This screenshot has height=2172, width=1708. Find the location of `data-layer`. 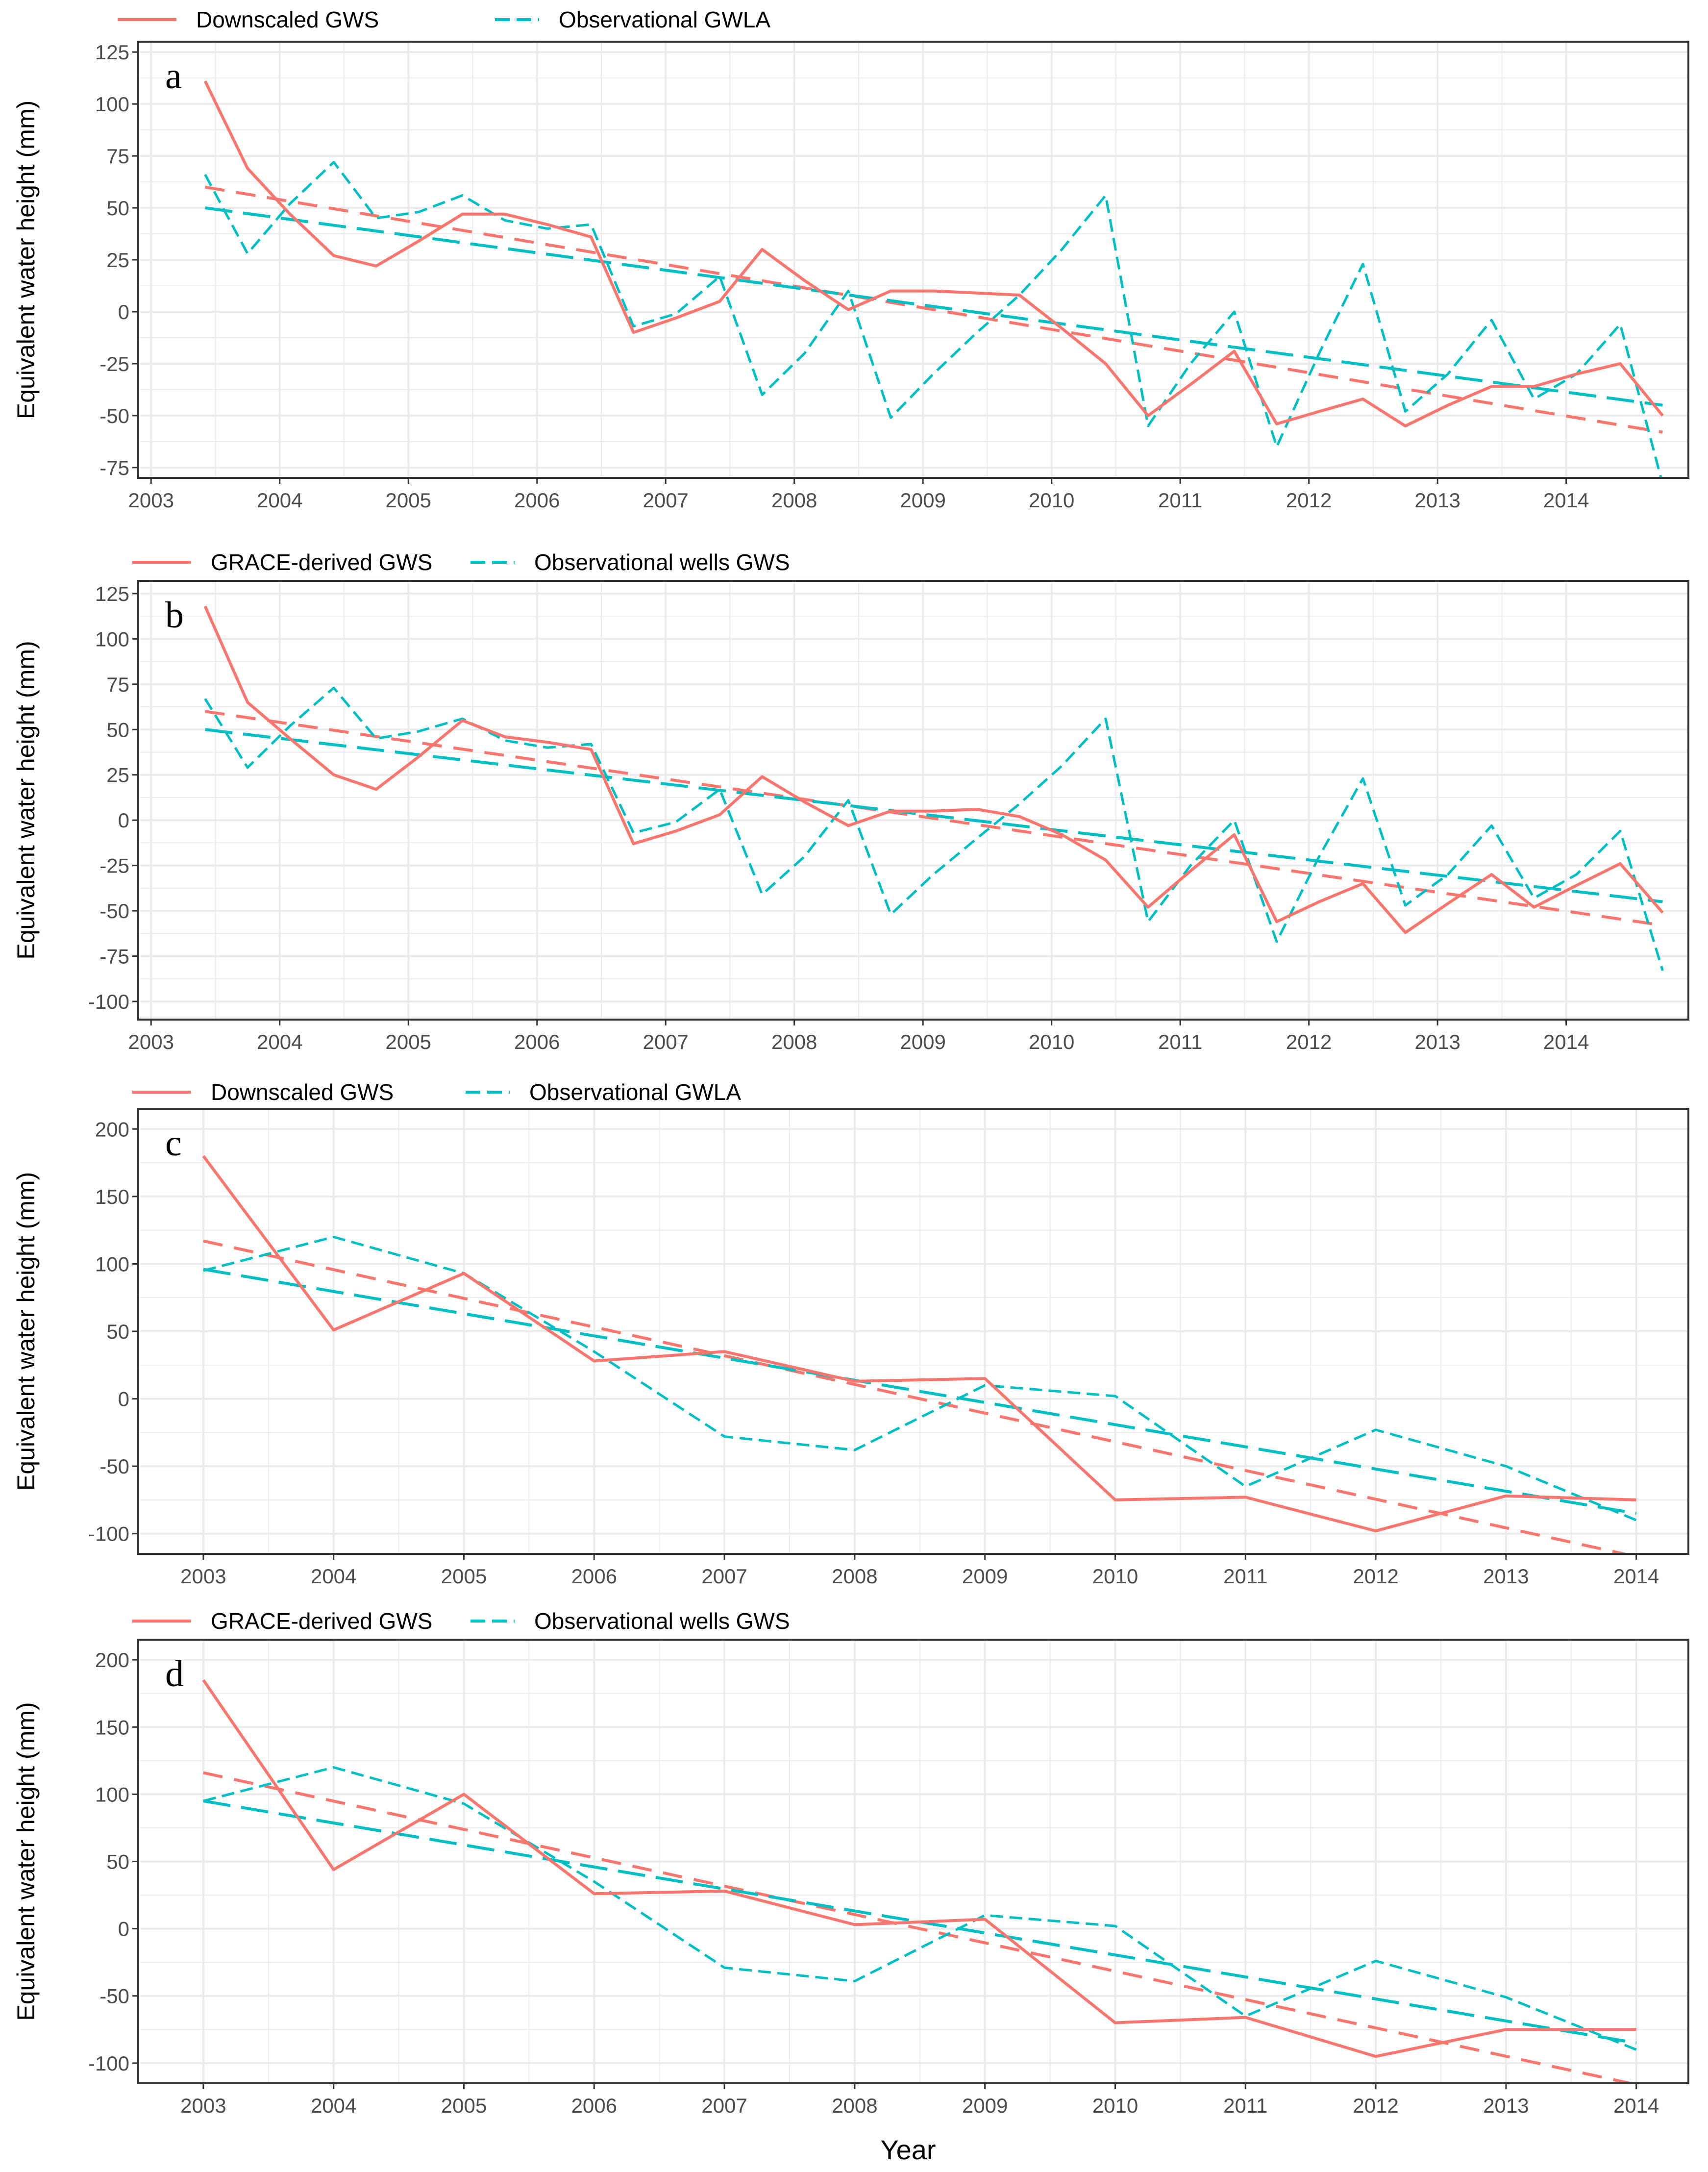

data-layer is located at coordinates (933, 788).